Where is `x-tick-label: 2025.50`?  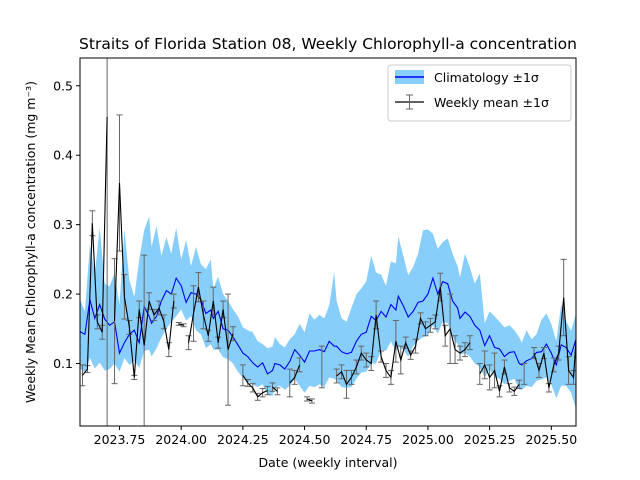 x-tick-label: 2025.50 is located at coordinates (551, 439).